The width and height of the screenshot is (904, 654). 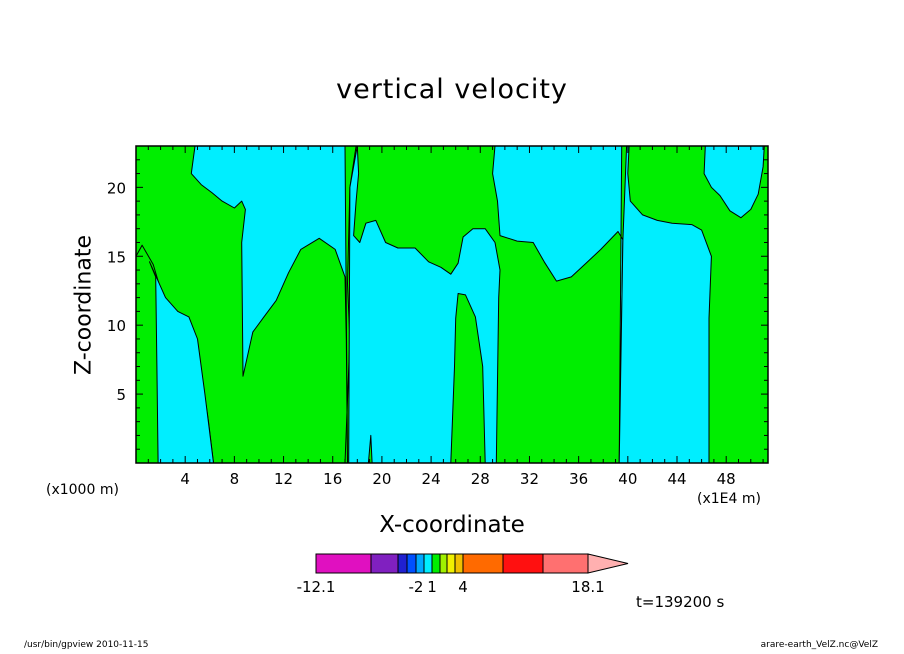 What do you see at coordinates (529, 479) in the screenshot?
I see `x-tick-label: 32` at bounding box center [529, 479].